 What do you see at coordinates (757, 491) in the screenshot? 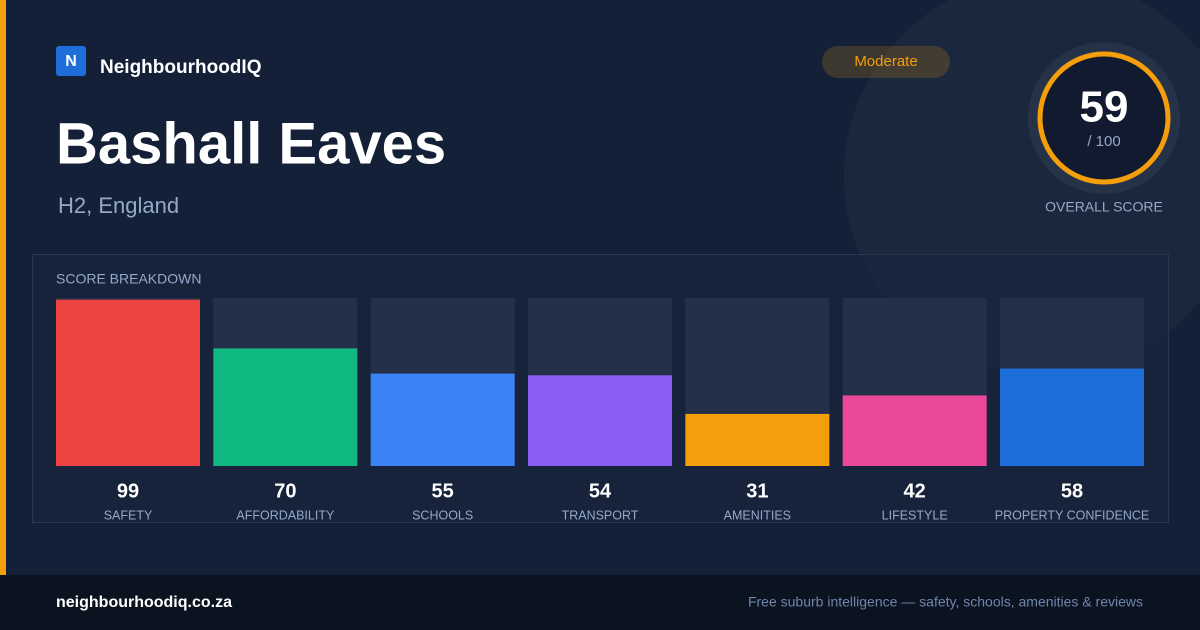
I see `value-label: 31` at bounding box center [757, 491].